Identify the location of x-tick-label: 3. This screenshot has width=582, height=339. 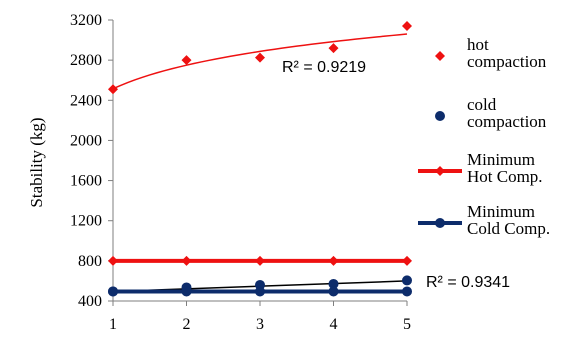
(260, 324).